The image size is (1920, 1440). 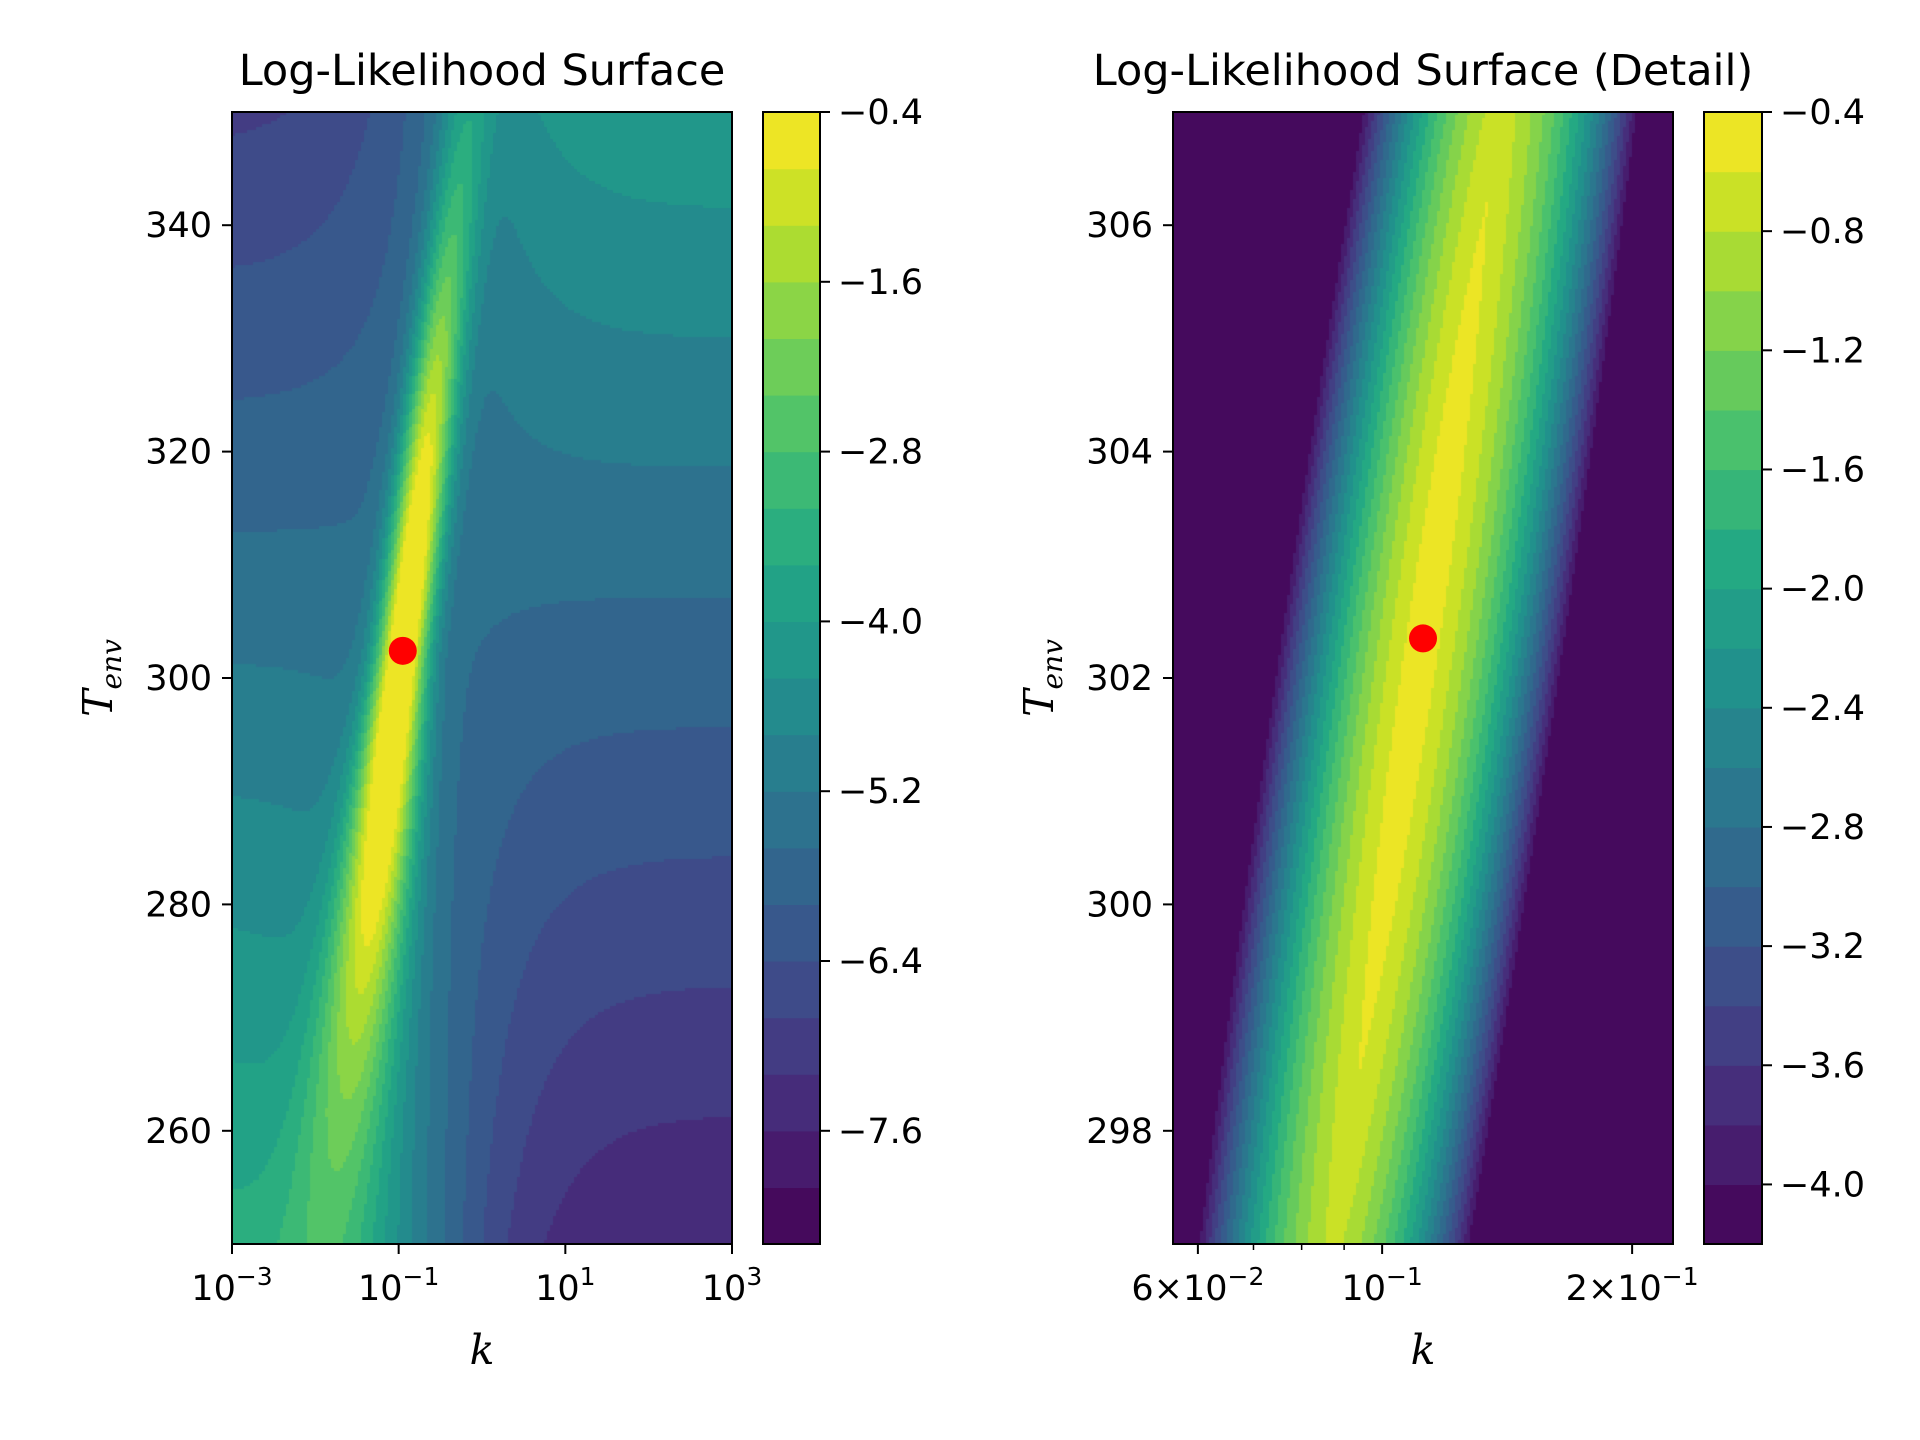 I want to click on y-tick-label: 320, so click(x=178, y=453).